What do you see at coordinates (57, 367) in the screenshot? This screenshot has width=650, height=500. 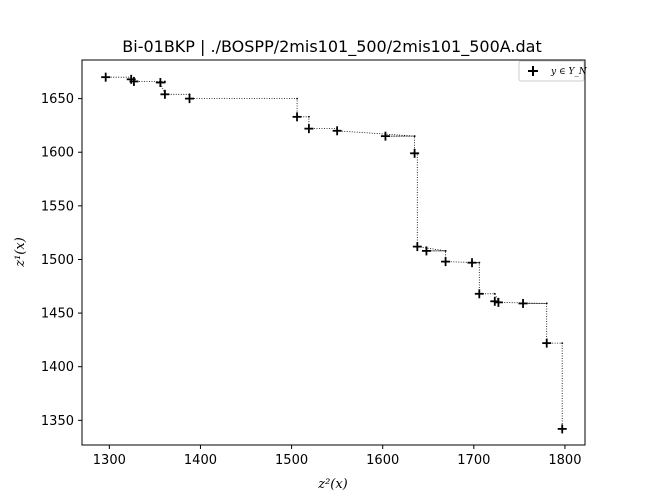 I see `y-tick-label: 1400` at bounding box center [57, 367].